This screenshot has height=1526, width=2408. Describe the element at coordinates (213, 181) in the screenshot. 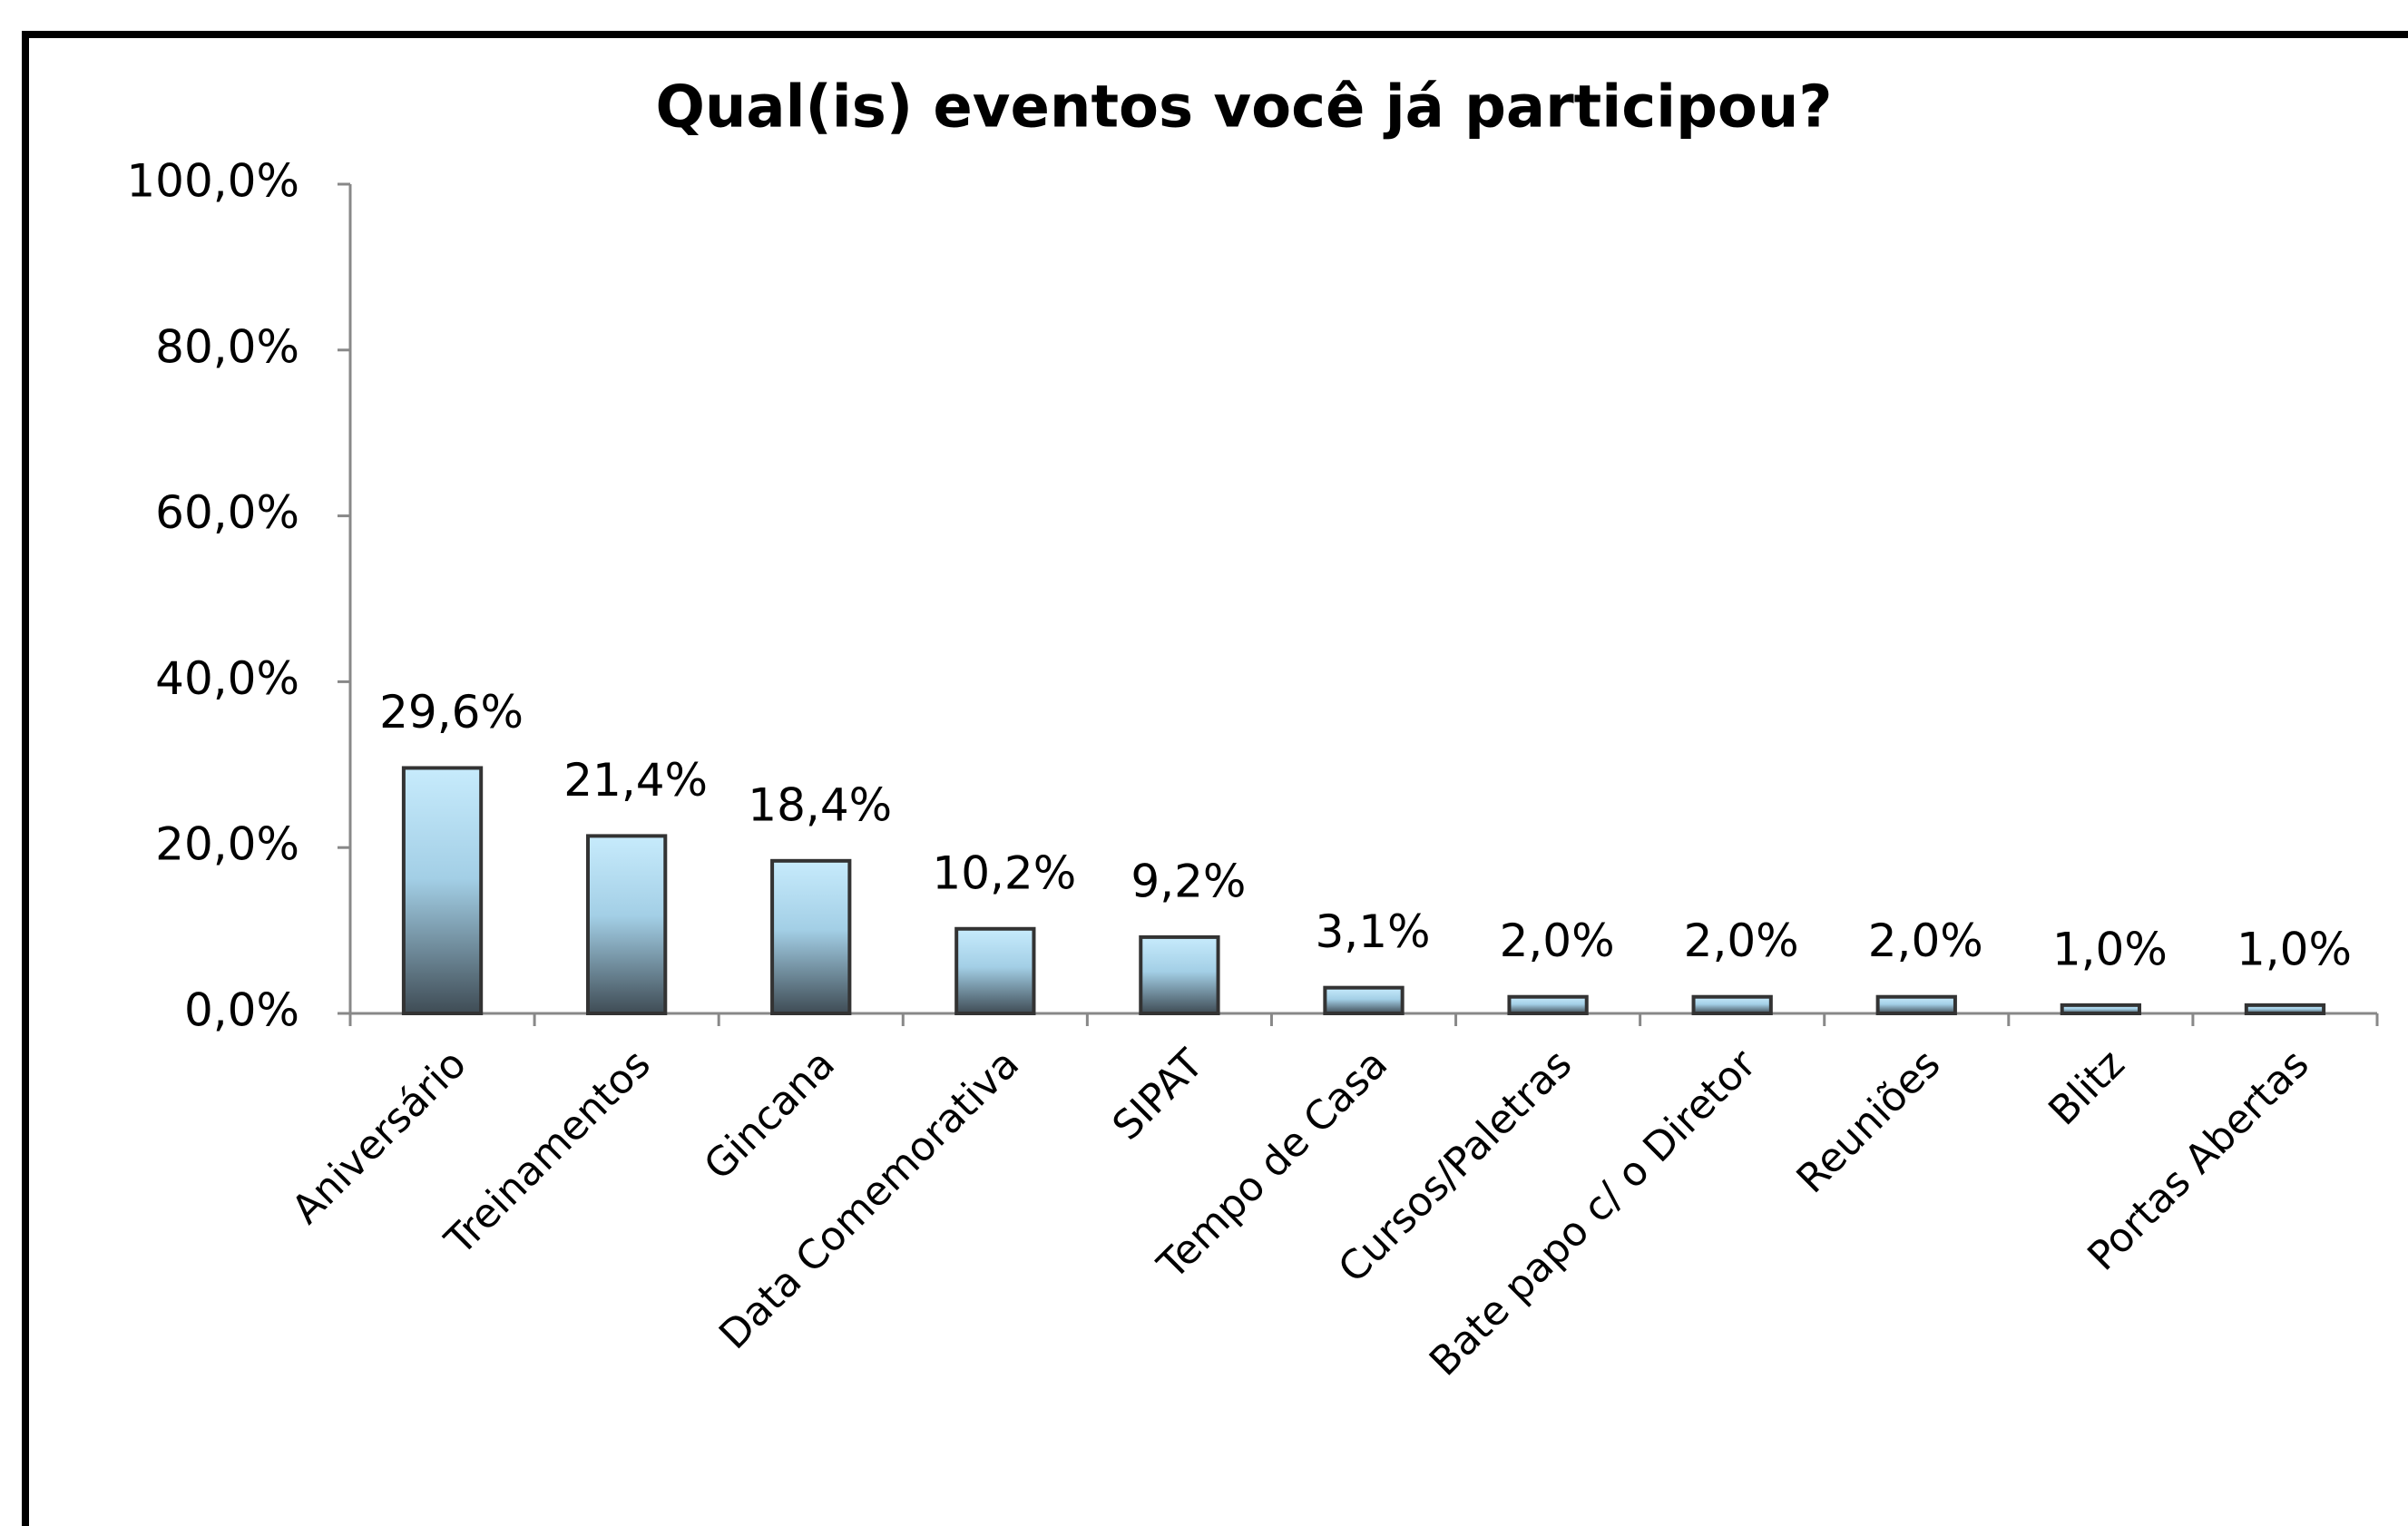

I see `y-tick-label: 100,0%` at that location.